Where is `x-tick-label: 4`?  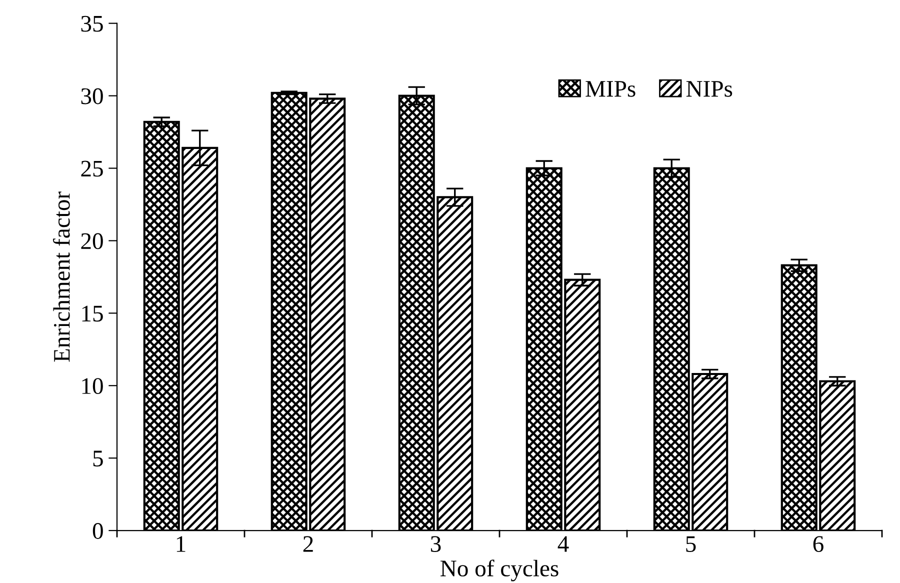
x-tick-label: 4 is located at coordinates (563, 544).